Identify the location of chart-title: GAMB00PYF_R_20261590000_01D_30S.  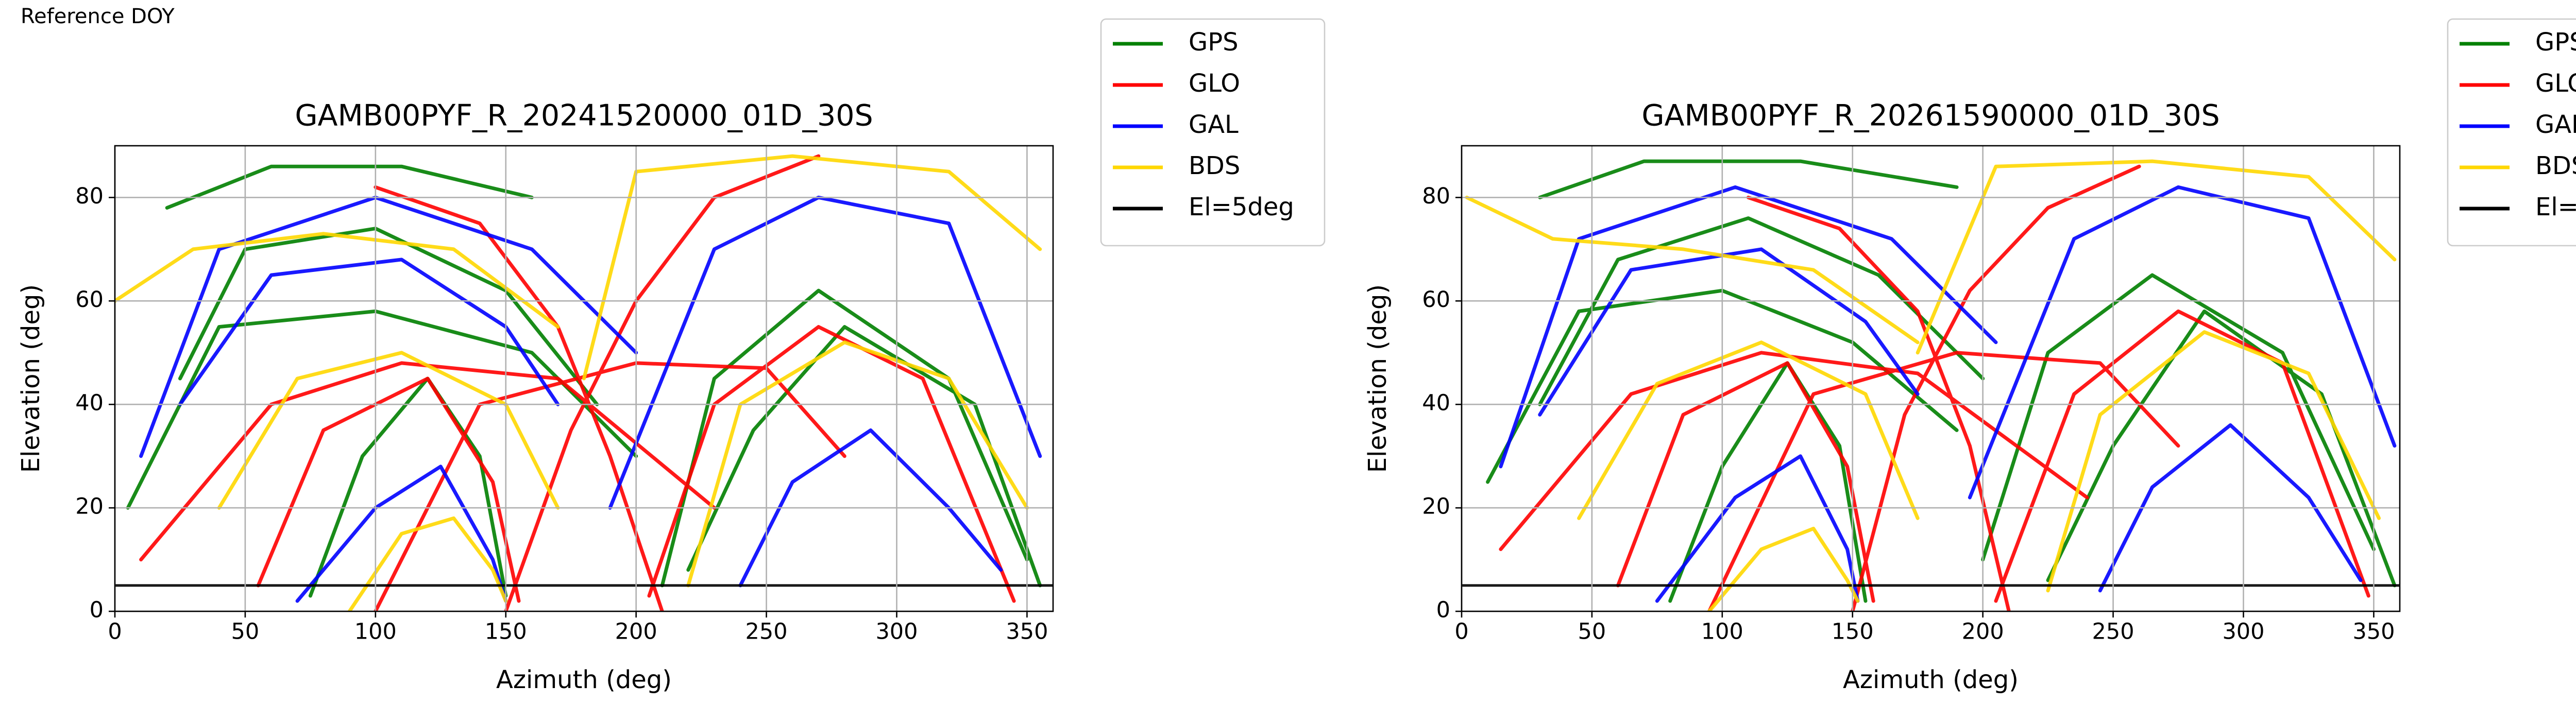
(1930, 116).